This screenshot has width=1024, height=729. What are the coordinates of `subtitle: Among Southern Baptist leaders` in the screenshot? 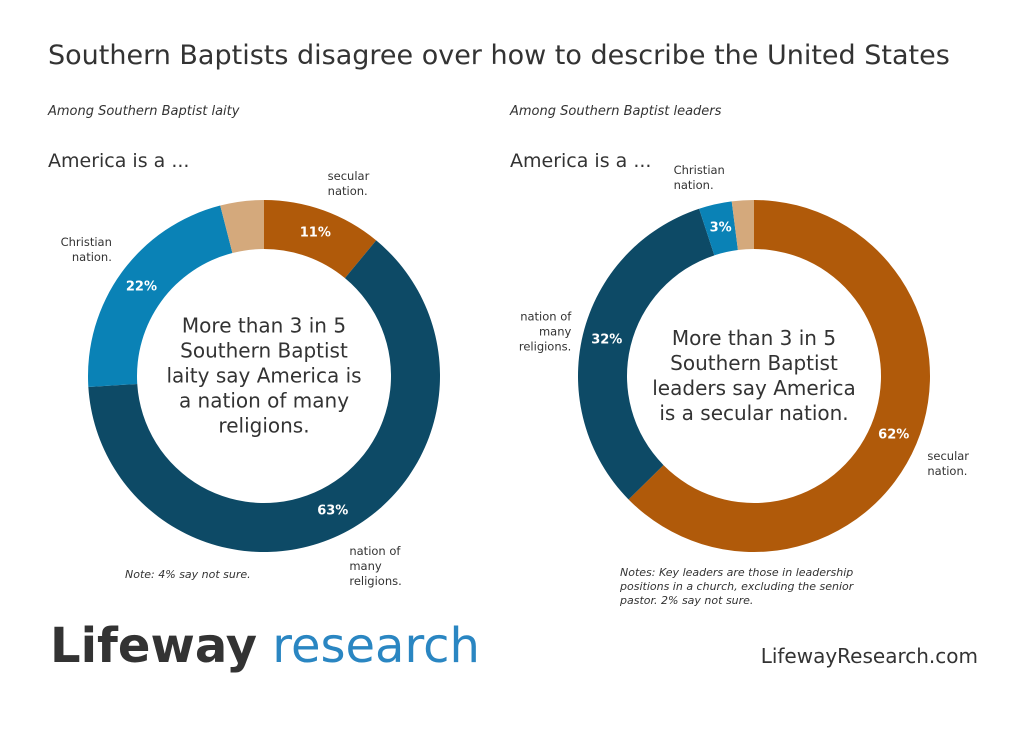 It's located at (616, 111).